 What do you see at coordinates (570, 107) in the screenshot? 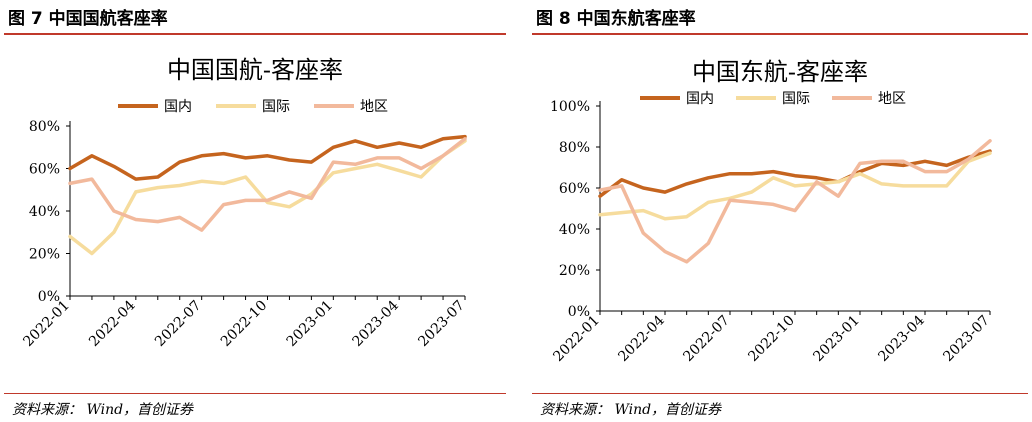
I see `y-tick-label: 100%` at bounding box center [570, 107].